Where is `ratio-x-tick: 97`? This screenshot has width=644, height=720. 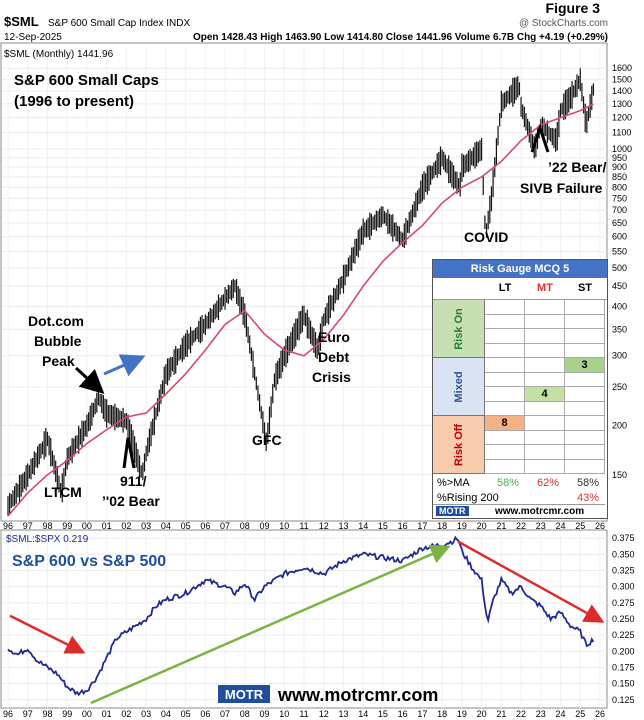
ratio-x-tick: 97 is located at coordinates (28, 714).